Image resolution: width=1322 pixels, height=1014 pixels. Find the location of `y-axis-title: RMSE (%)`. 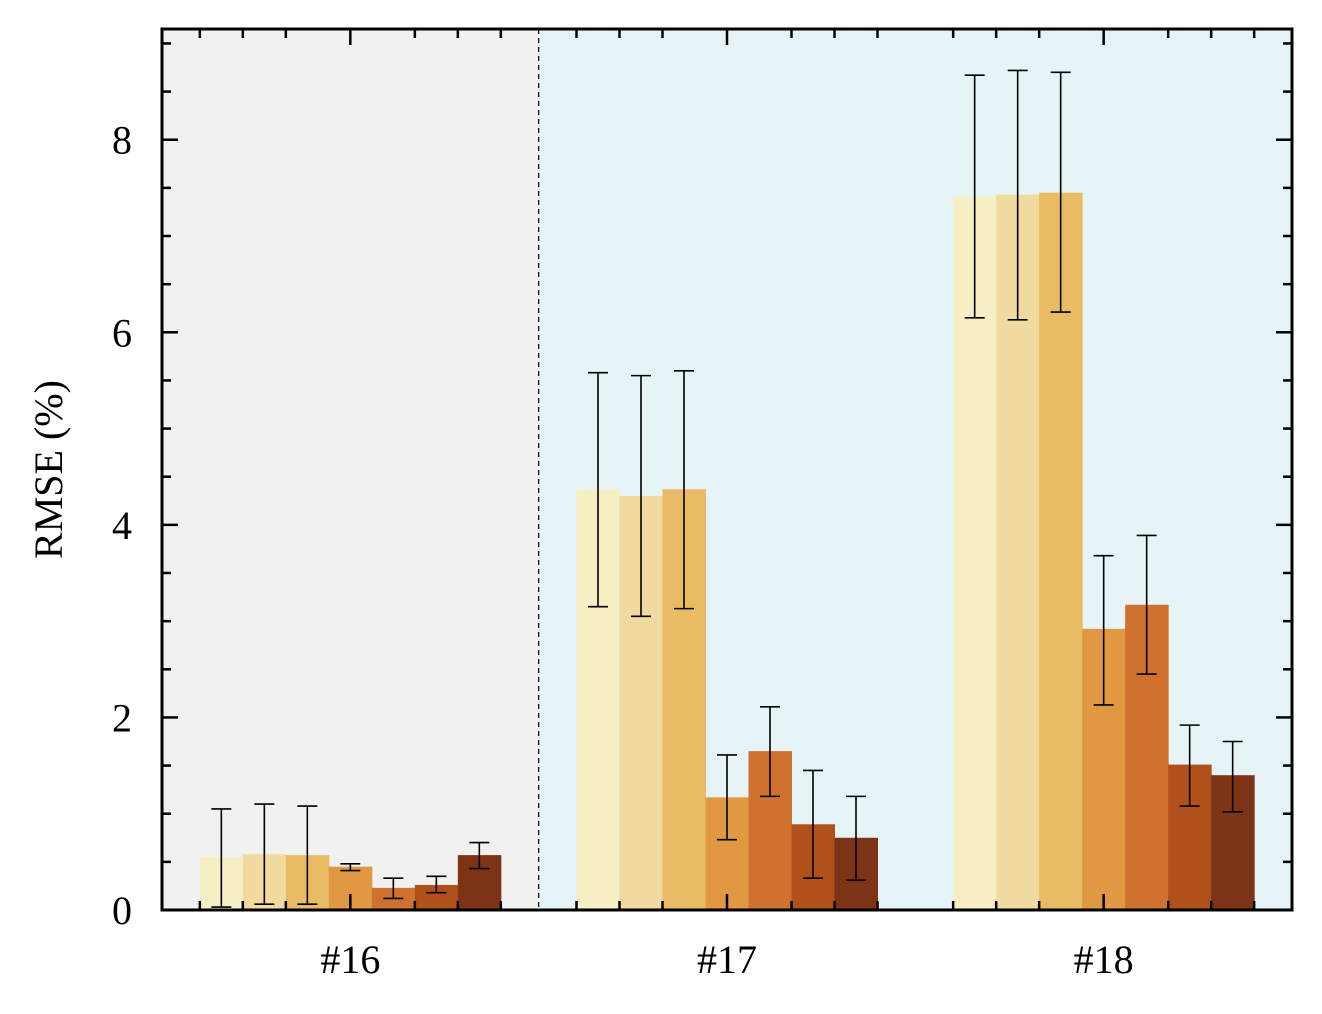

y-axis-title: RMSE (%) is located at coordinates (48, 469).